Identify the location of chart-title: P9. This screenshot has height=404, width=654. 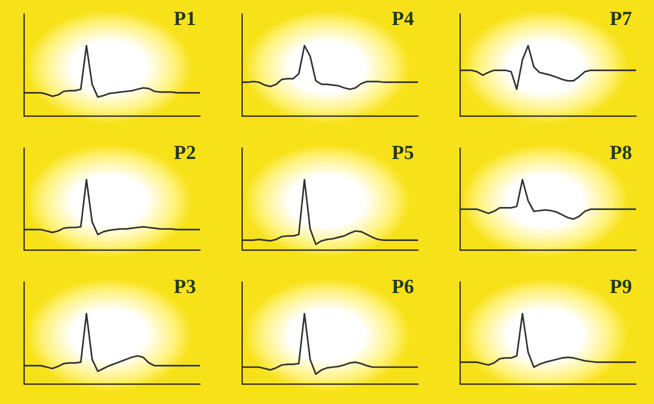
(621, 287).